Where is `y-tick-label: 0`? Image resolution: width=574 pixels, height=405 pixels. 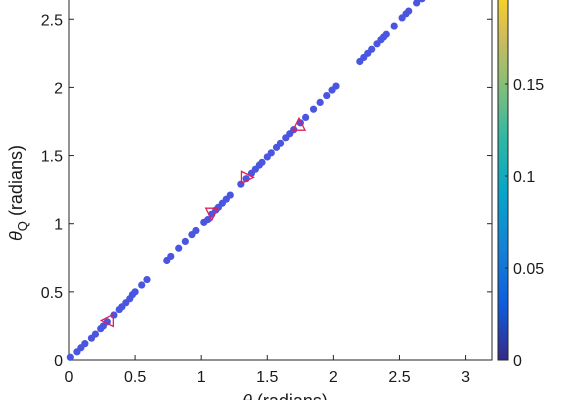 y-tick-label: 0 is located at coordinates (58, 361).